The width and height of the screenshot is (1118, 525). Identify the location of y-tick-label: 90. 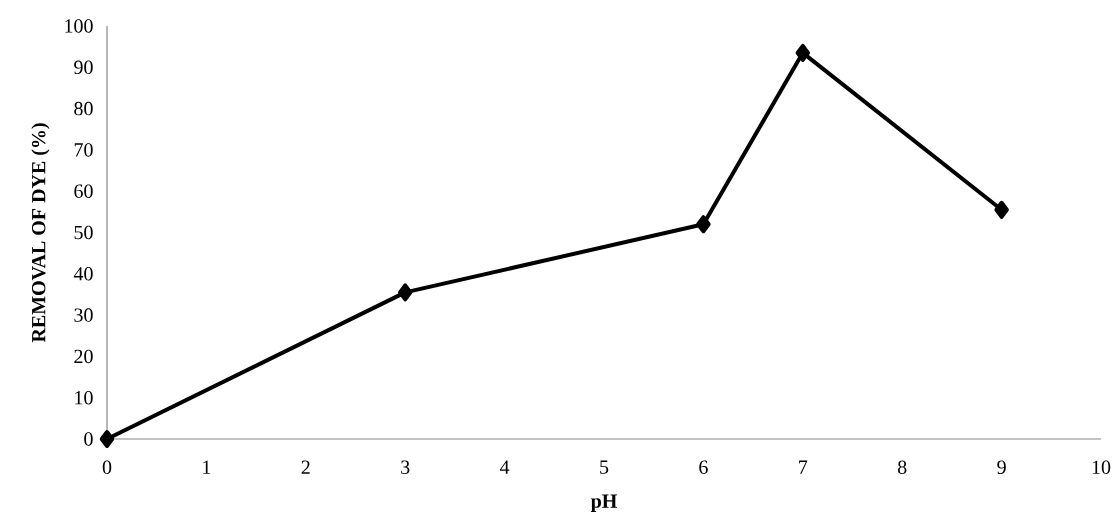
(83, 67).